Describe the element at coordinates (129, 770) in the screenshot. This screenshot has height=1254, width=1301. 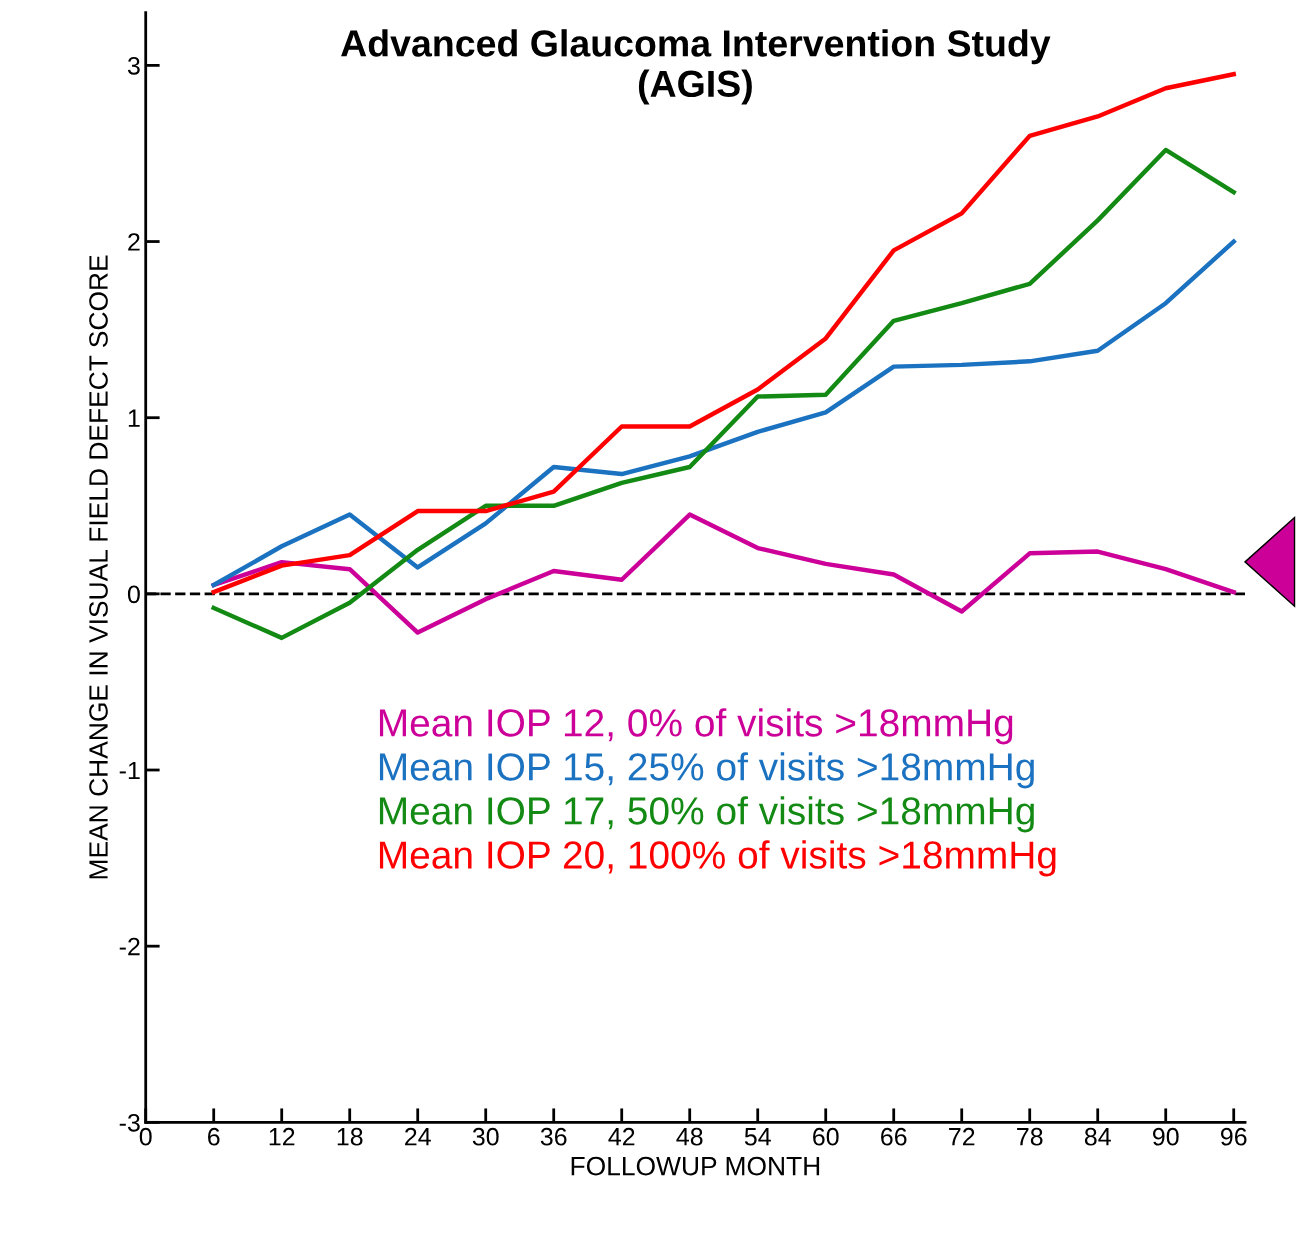
I see `y-tick-label: -1` at that location.